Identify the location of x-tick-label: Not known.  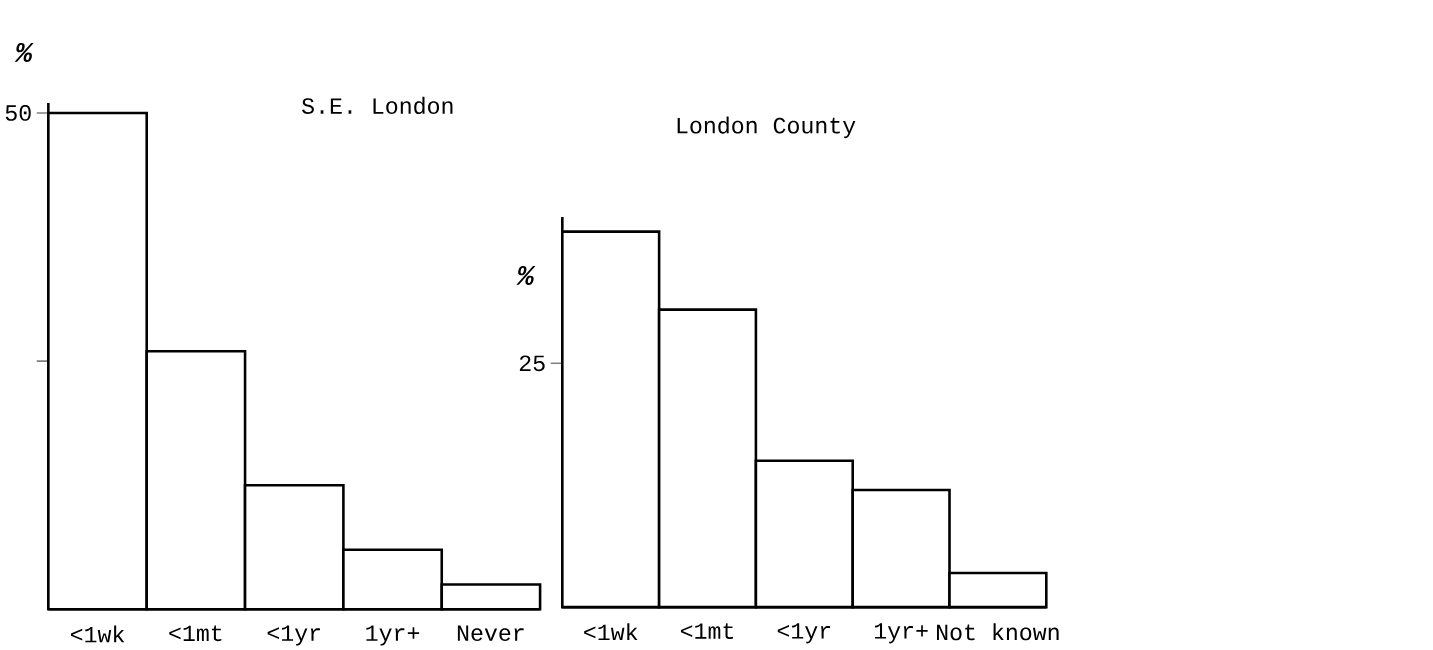
(998, 632).